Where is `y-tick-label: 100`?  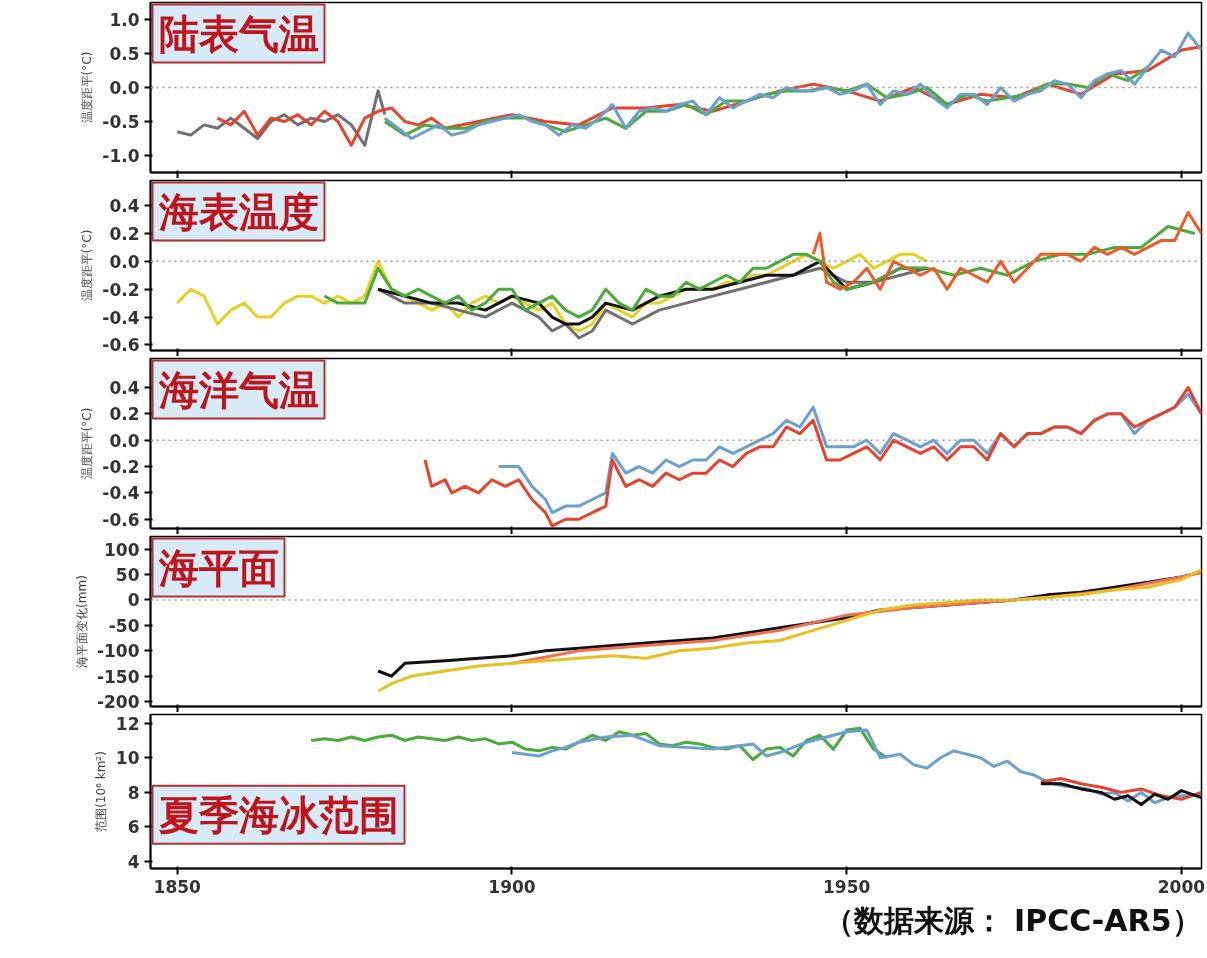
y-tick-label: 100 is located at coordinates (122, 549).